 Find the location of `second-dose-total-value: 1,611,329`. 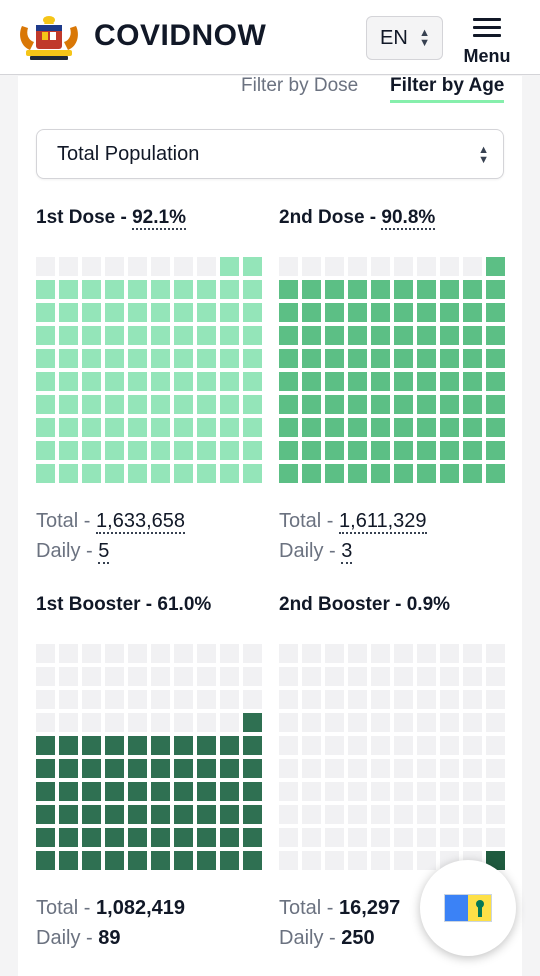

second-dose-total-value: 1,611,329 is located at coordinates (383, 522).